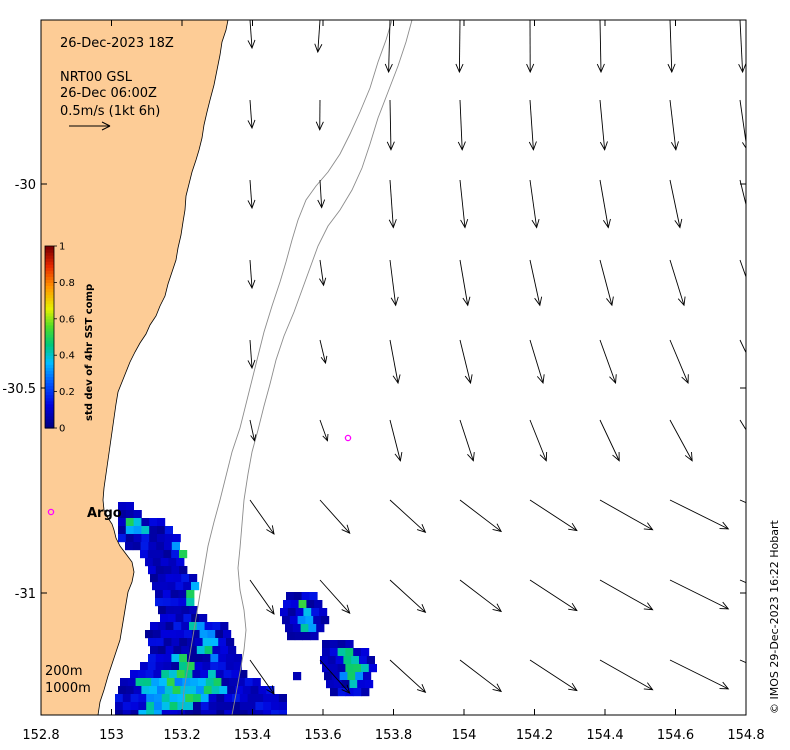 This screenshot has height=750, width=790. Describe the element at coordinates (181, 735) in the screenshot. I see `lon-tick-label: 153.2` at that location.